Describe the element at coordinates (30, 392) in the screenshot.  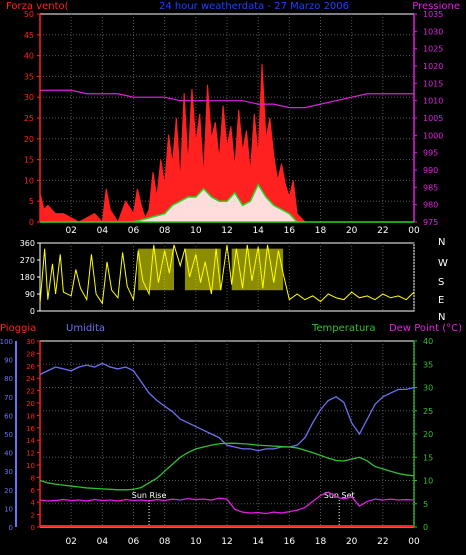
I see `rain-tick-label: 22` at that location.